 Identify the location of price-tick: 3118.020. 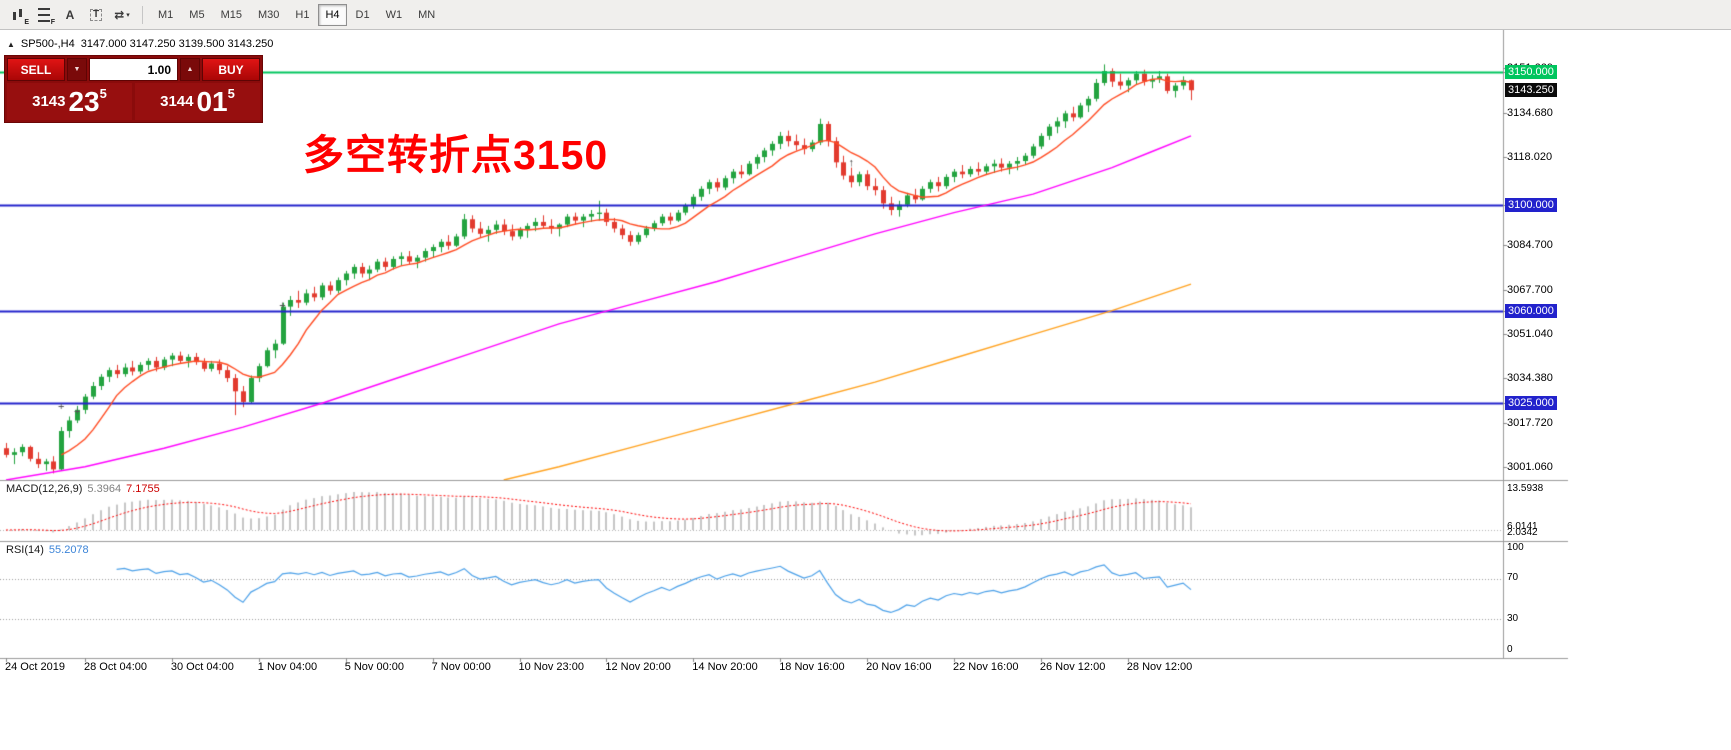
(1530, 157).